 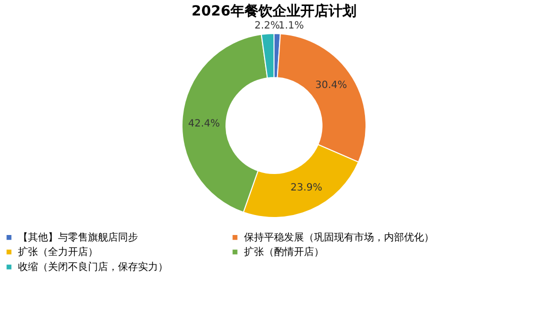 What do you see at coordinates (267, 26) in the screenshot?
I see `data-label: 2.2%` at bounding box center [267, 26].